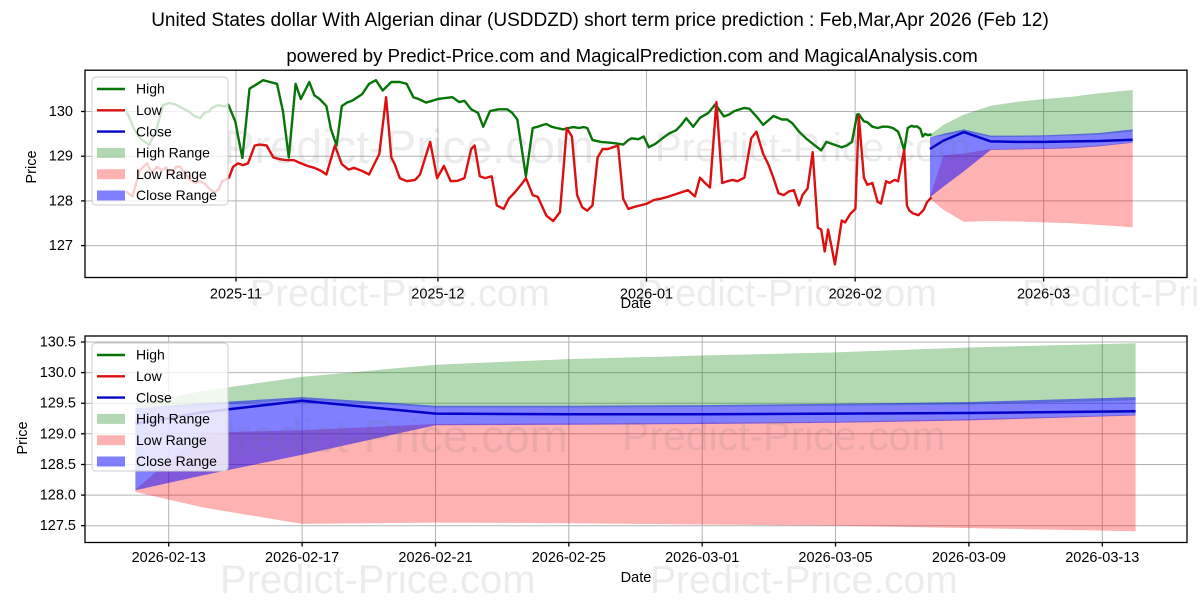 The image size is (1200, 605). Describe the element at coordinates (236, 295) in the screenshot. I see `svg-text: 2025-11` at that location.